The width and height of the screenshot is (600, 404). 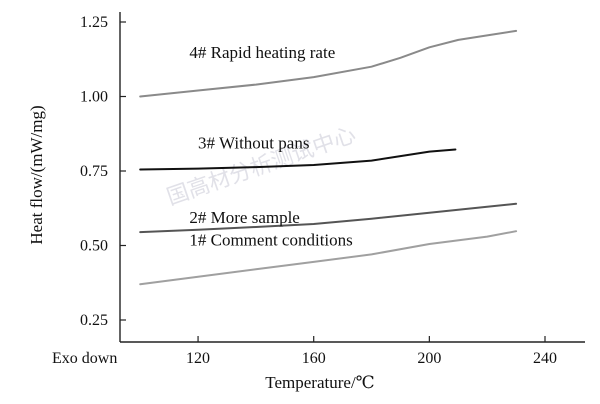 What do you see at coordinates (94, 22) in the screenshot?
I see `y-tick-label: 1.25` at bounding box center [94, 22].